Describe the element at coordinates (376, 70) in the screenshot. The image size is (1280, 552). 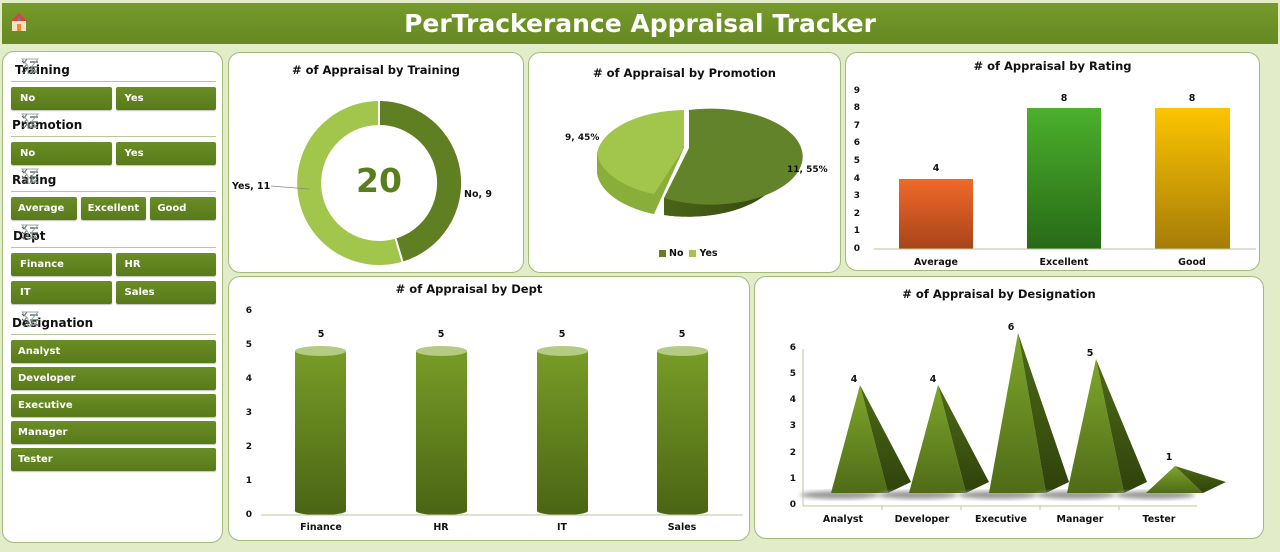
I see `chart-title: # of Appraisal by Training` at that location.